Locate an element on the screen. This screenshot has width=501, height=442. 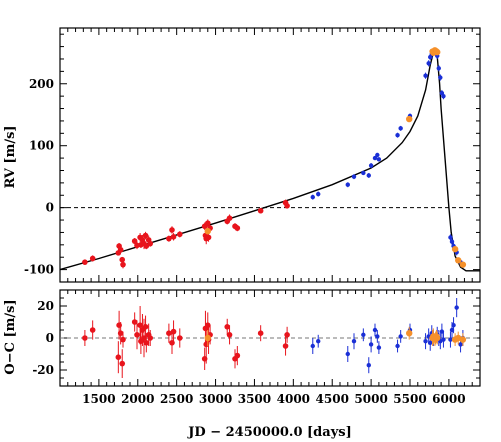
x-tick-label: 1500 is located at coordinates (98, 399).